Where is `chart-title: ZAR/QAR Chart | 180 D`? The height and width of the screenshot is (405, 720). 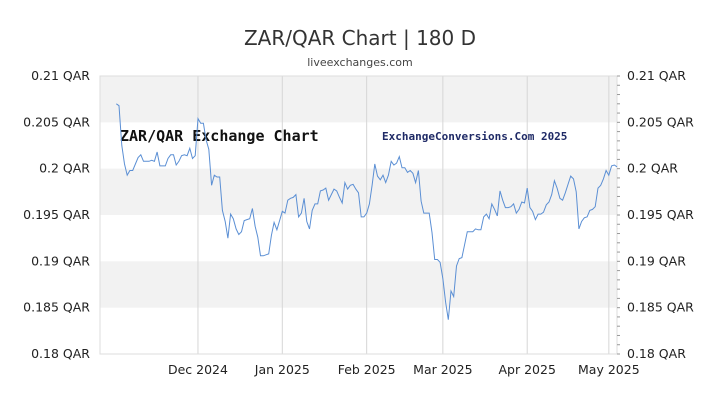
chart-title: ZAR/QAR Chart | 180 D is located at coordinates (360, 38).